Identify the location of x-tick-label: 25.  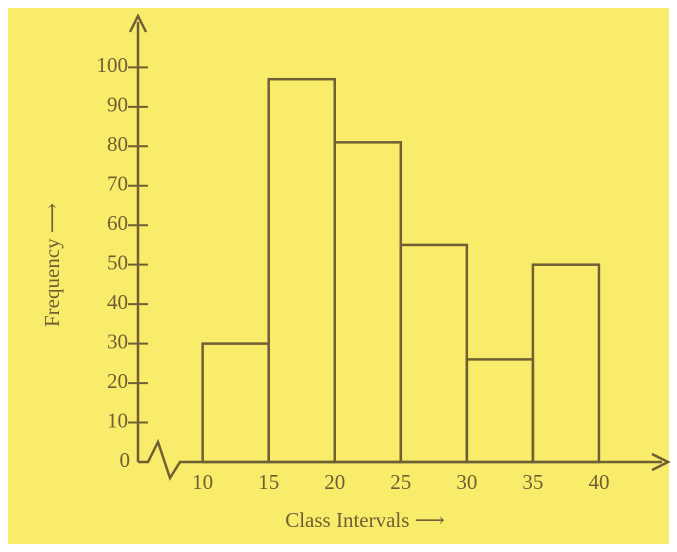
(400, 482).